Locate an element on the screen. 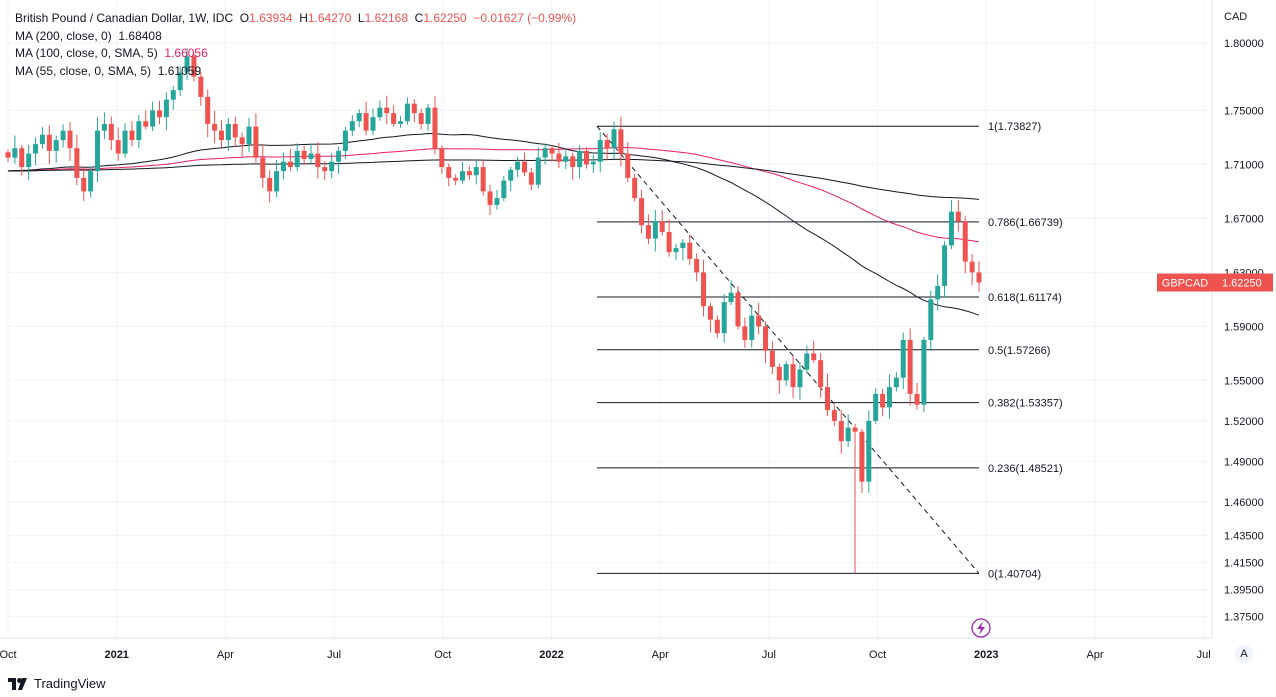 The height and width of the screenshot is (697, 1276). price-tick-label: 1.59000 is located at coordinates (1244, 327).